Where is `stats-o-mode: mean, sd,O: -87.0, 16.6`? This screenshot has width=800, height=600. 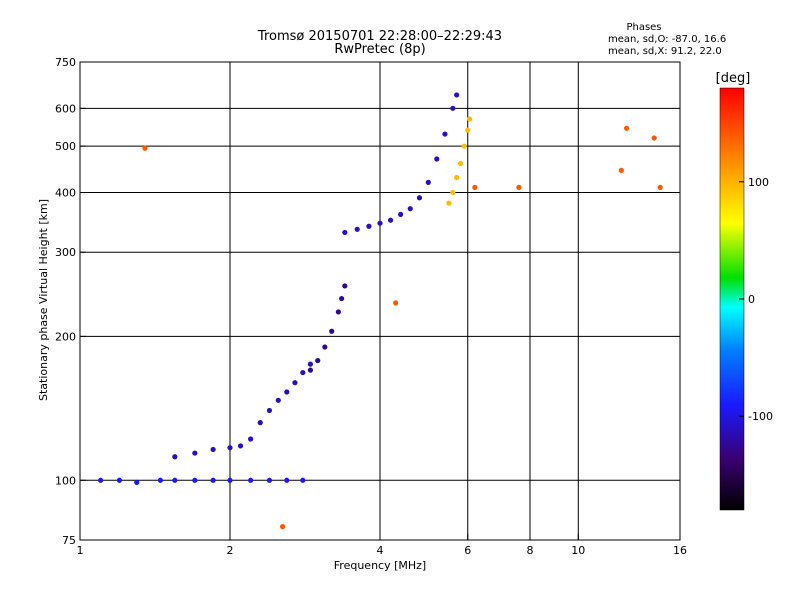
stats-o-mode: mean, sd,O: -87.0, 16.6 is located at coordinates (667, 39).